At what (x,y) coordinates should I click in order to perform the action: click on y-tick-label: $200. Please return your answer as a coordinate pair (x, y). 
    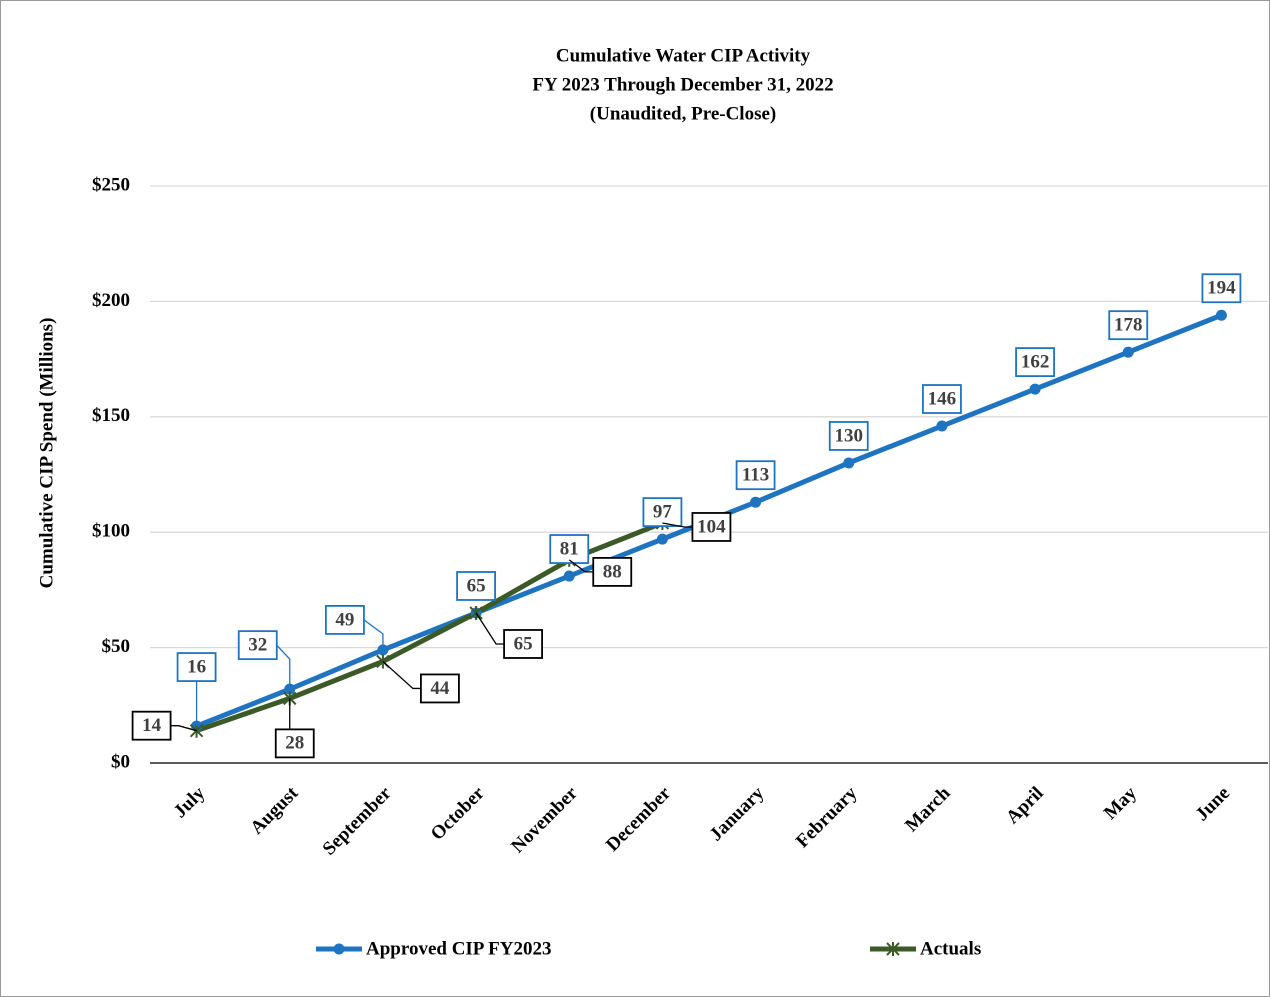
    Looking at the image, I should click on (111, 300).